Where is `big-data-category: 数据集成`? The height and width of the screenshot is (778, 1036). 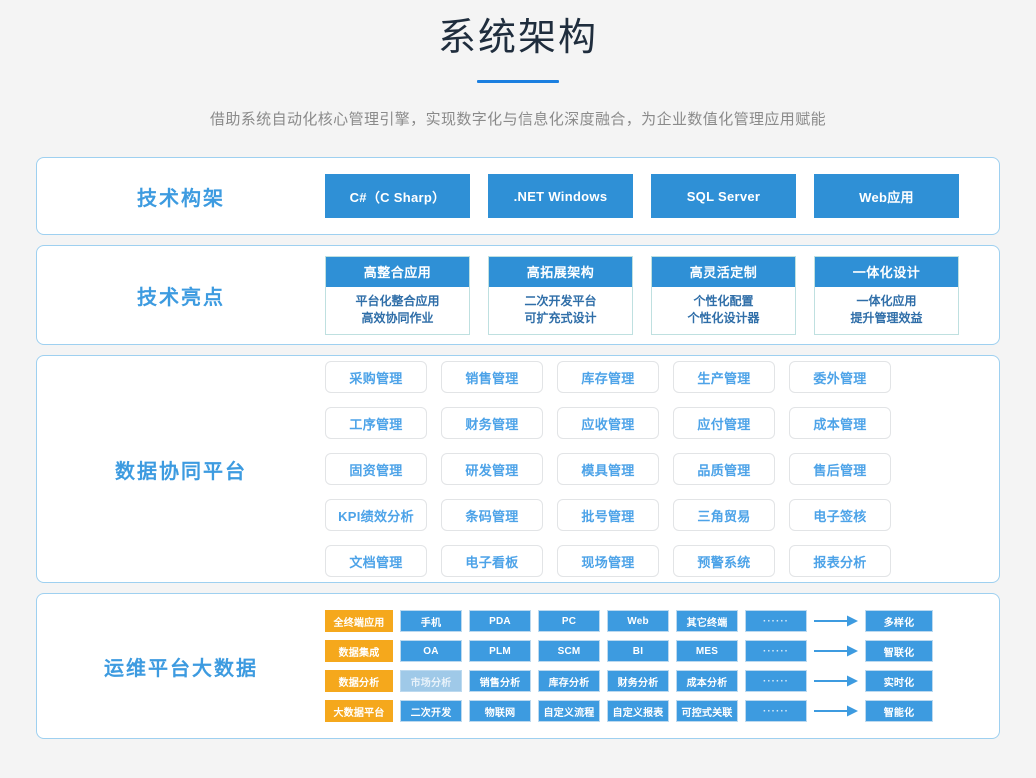
big-data-category: 数据集成 is located at coordinates (359, 651).